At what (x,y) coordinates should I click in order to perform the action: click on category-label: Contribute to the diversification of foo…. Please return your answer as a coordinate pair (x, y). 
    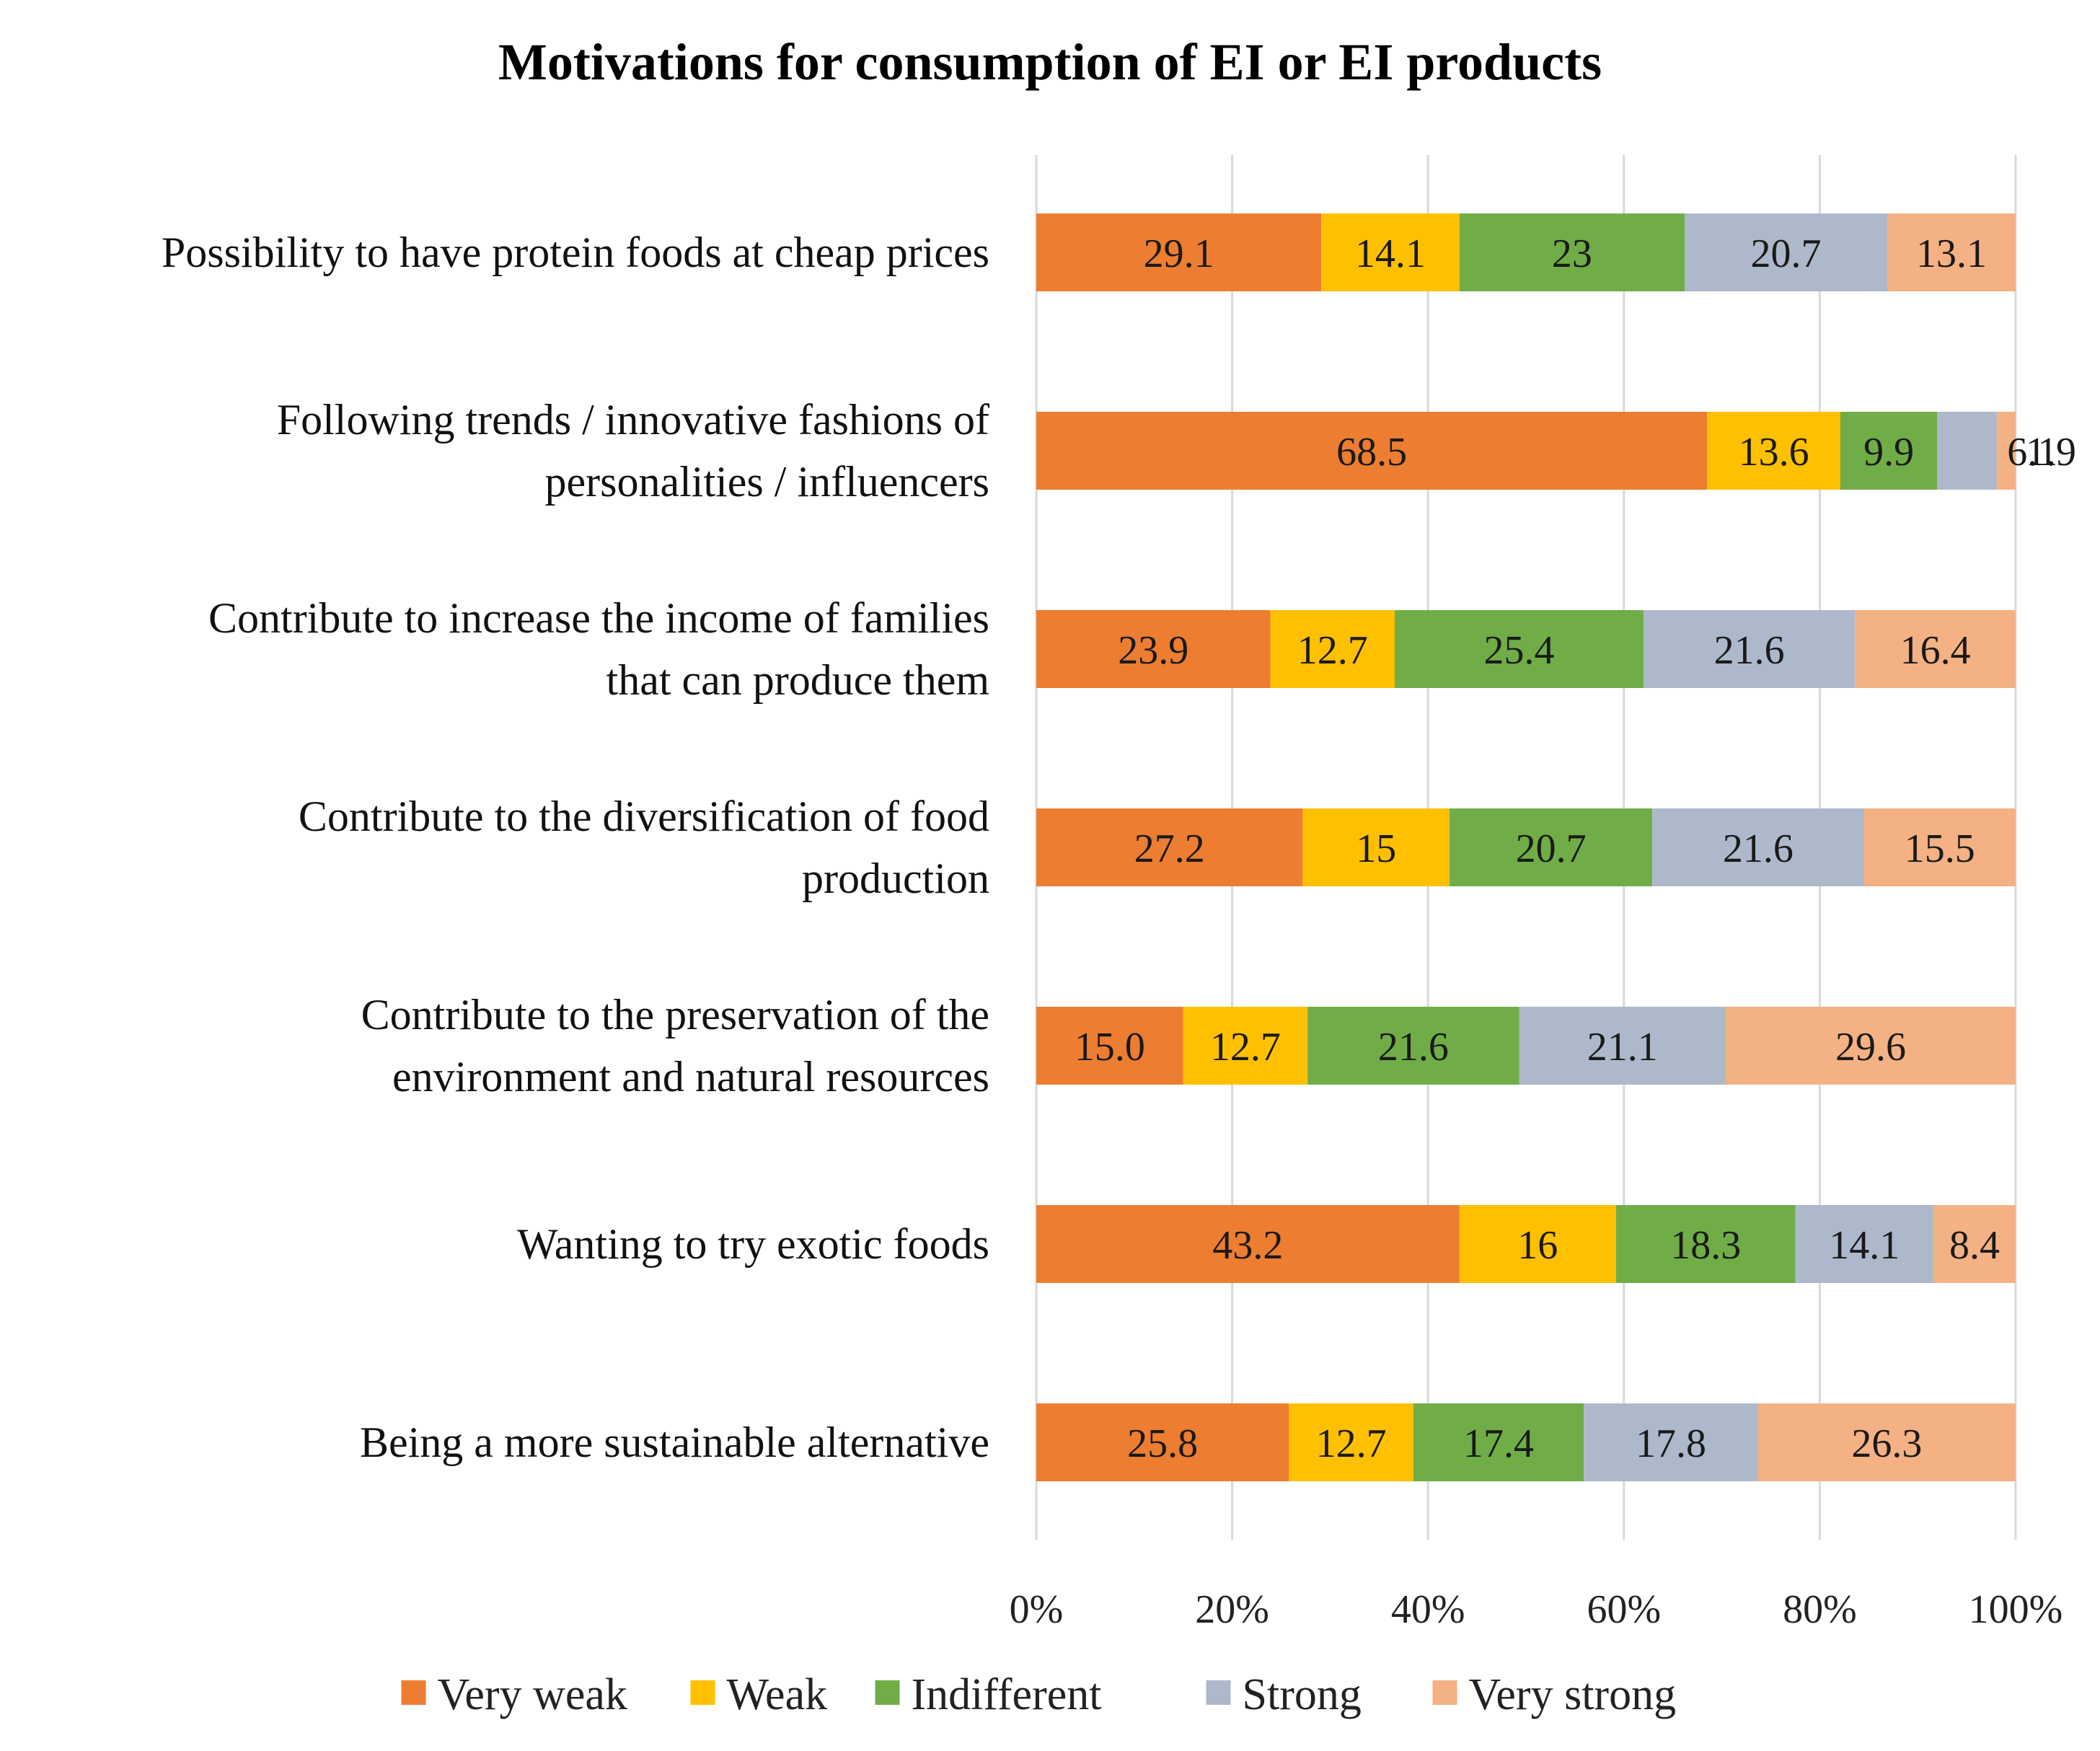
    Looking at the image, I should click on (644, 847).